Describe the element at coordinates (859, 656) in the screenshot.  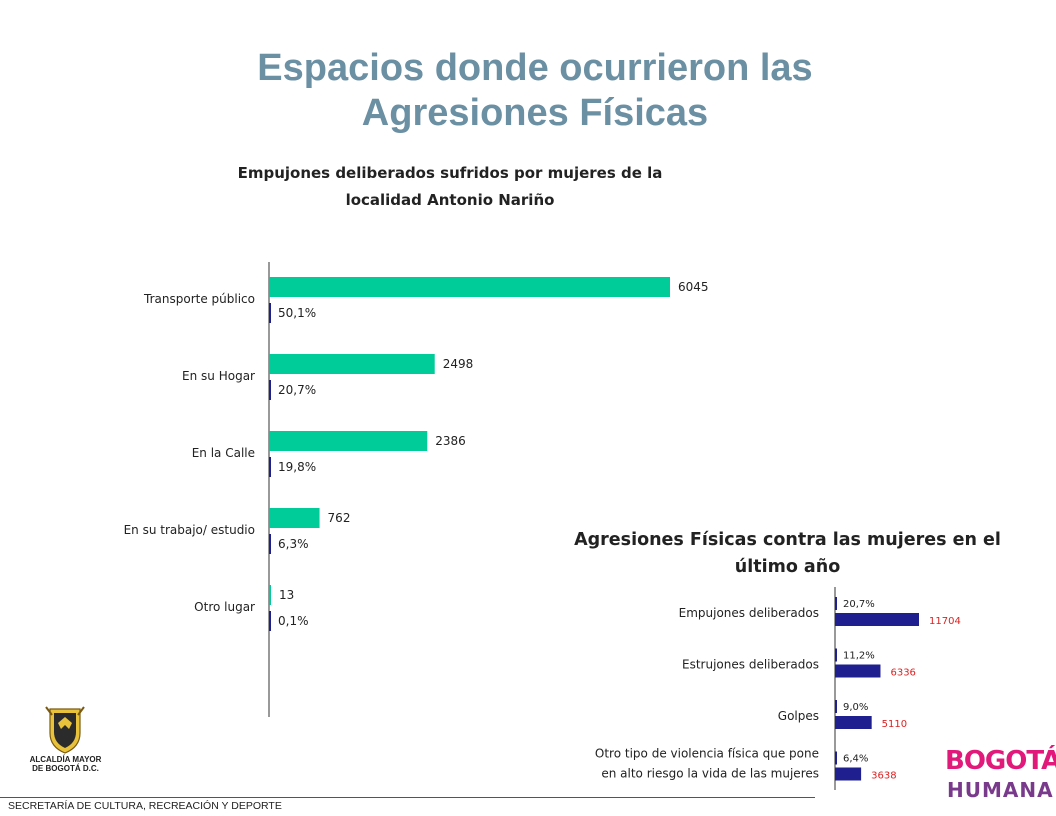
I see `chart2-percent-label: 11,2%` at that location.